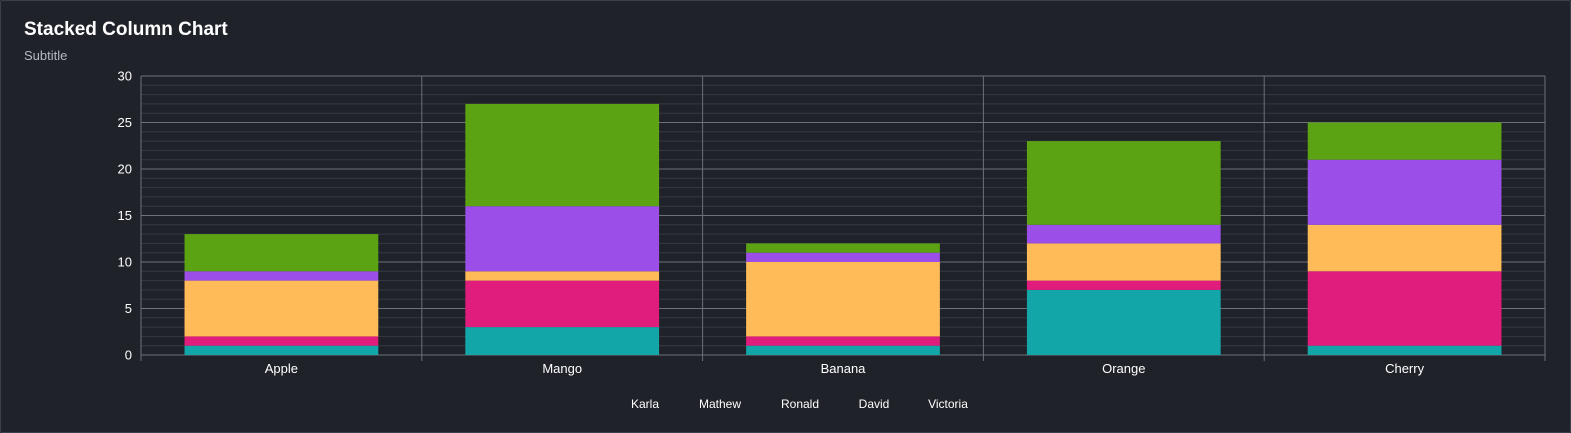 This screenshot has width=1571, height=433. I want to click on legend-item: Ronald, so click(800, 404).